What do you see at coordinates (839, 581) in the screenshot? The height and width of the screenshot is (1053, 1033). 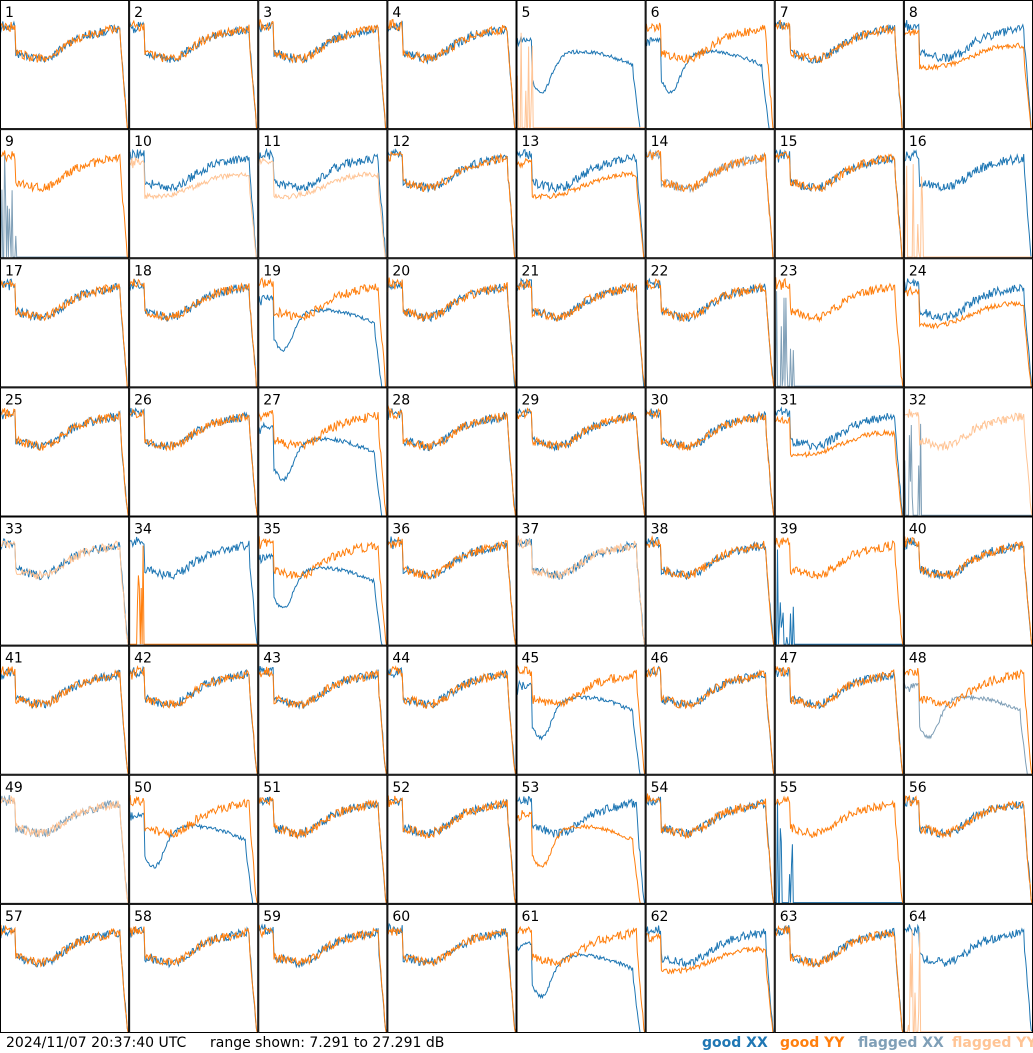 I see `panel-39: 39` at bounding box center [839, 581].